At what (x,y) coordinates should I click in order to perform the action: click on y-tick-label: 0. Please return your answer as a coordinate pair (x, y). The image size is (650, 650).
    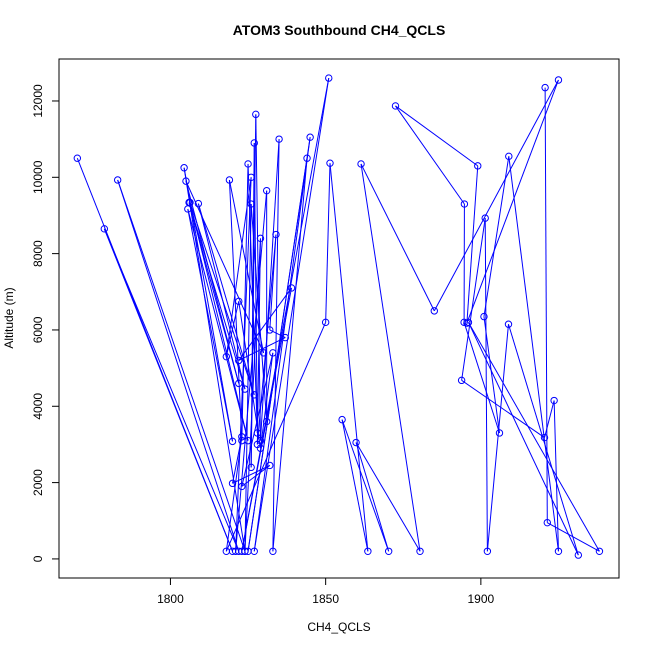
    Looking at the image, I should click on (38, 558).